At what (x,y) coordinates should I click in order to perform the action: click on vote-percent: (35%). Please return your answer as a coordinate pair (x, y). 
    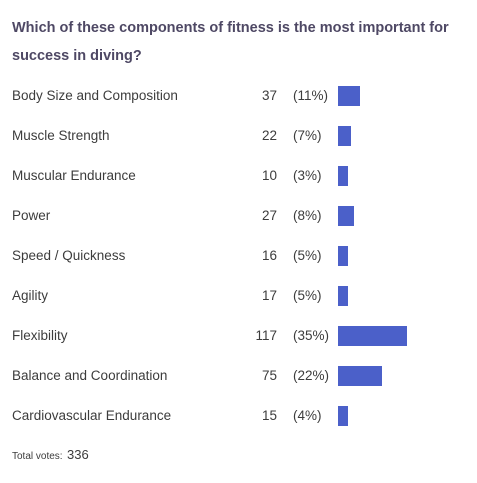
    Looking at the image, I should click on (311, 335).